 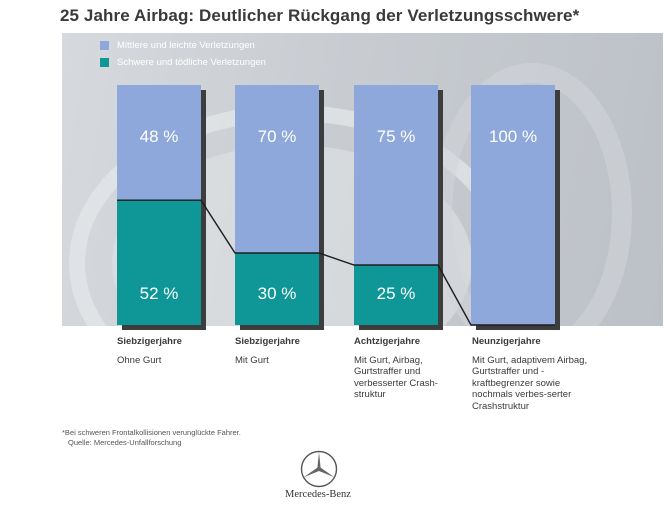 I want to click on brand-name: Mercedes-Benz, so click(x=318, y=494).